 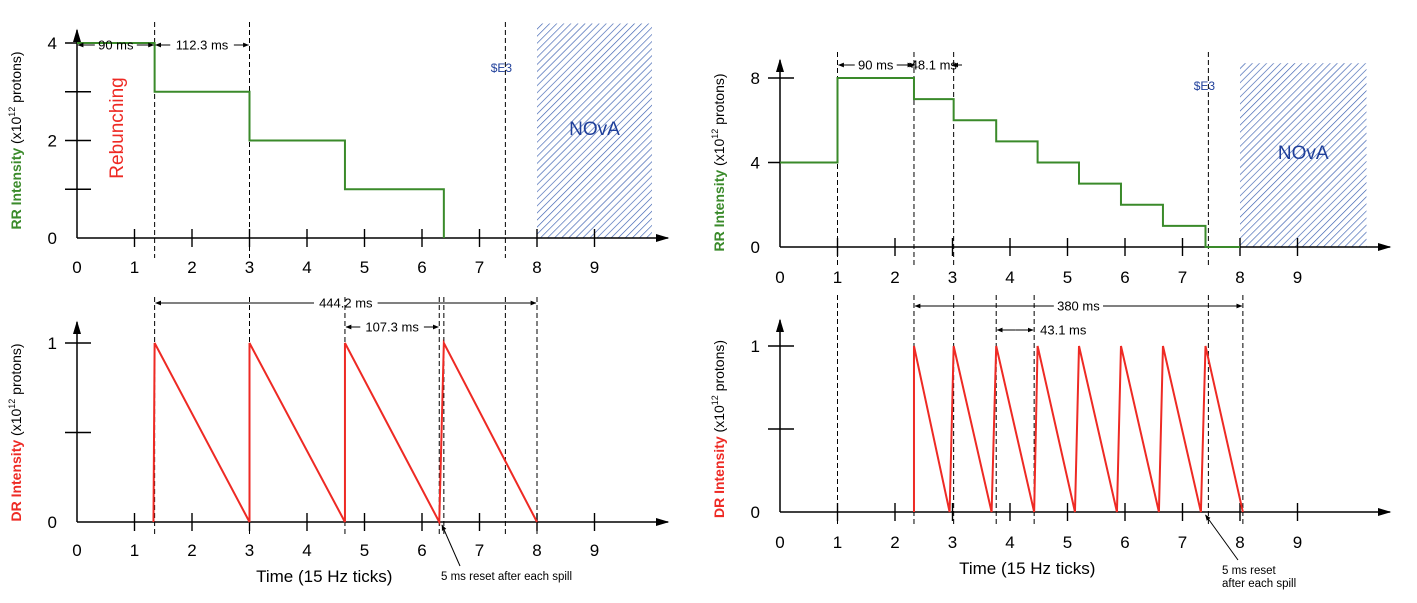 What do you see at coordinates (392, 327) in the screenshot?
I see `annotation-label: 107.3 ms` at bounding box center [392, 327].